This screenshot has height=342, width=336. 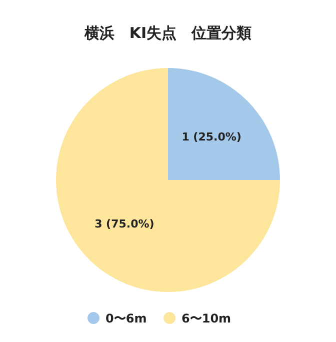 What do you see at coordinates (212, 137) in the screenshot?
I see `data-label: 1 (25.0%)` at bounding box center [212, 137].